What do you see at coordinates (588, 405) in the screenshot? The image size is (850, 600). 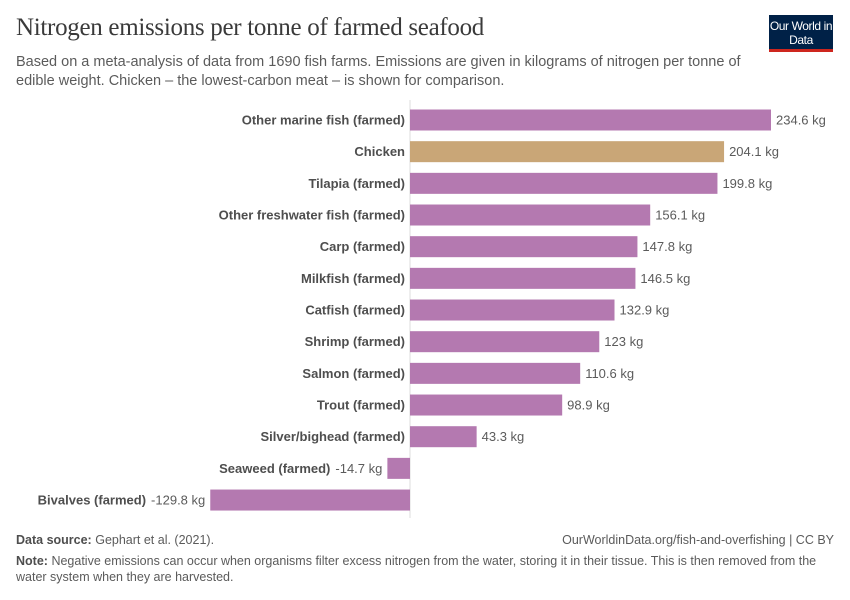 I see `value-label: 98.9 kg` at bounding box center [588, 405].